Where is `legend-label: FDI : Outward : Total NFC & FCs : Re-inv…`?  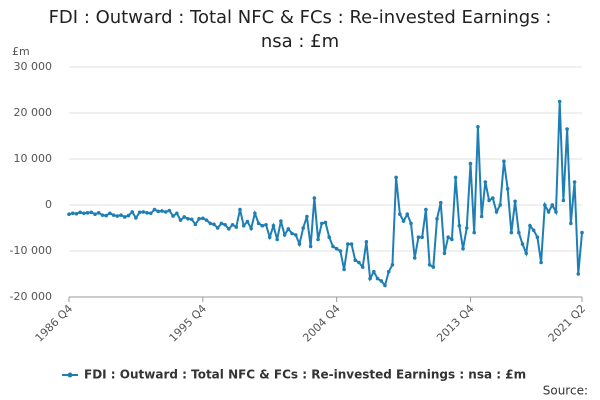 legend-label: FDI : Outward : Total NFC & FCs : Re-inv… is located at coordinates (305, 375).